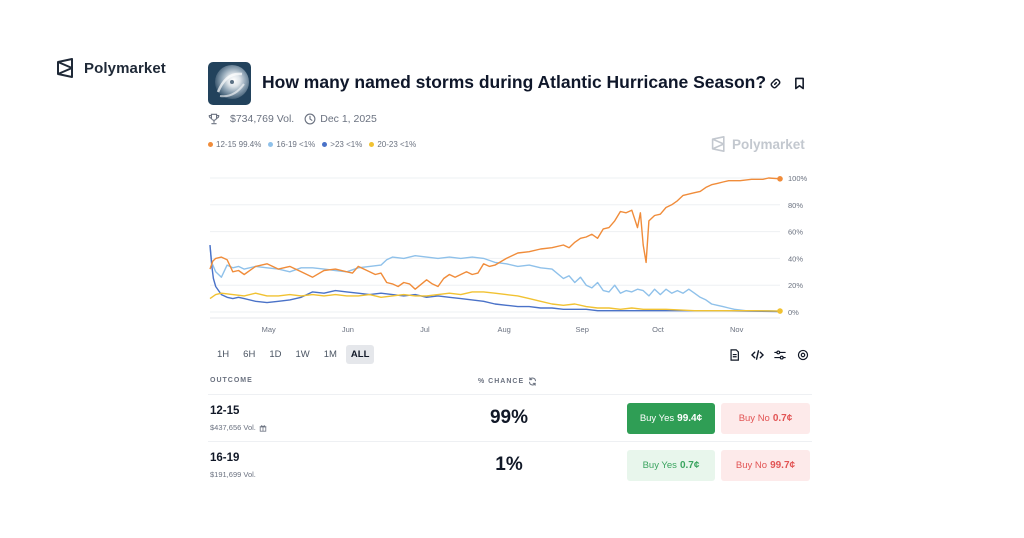  What do you see at coordinates (503, 329) in the screenshot?
I see `x-tick-label: Aug` at bounding box center [503, 329].